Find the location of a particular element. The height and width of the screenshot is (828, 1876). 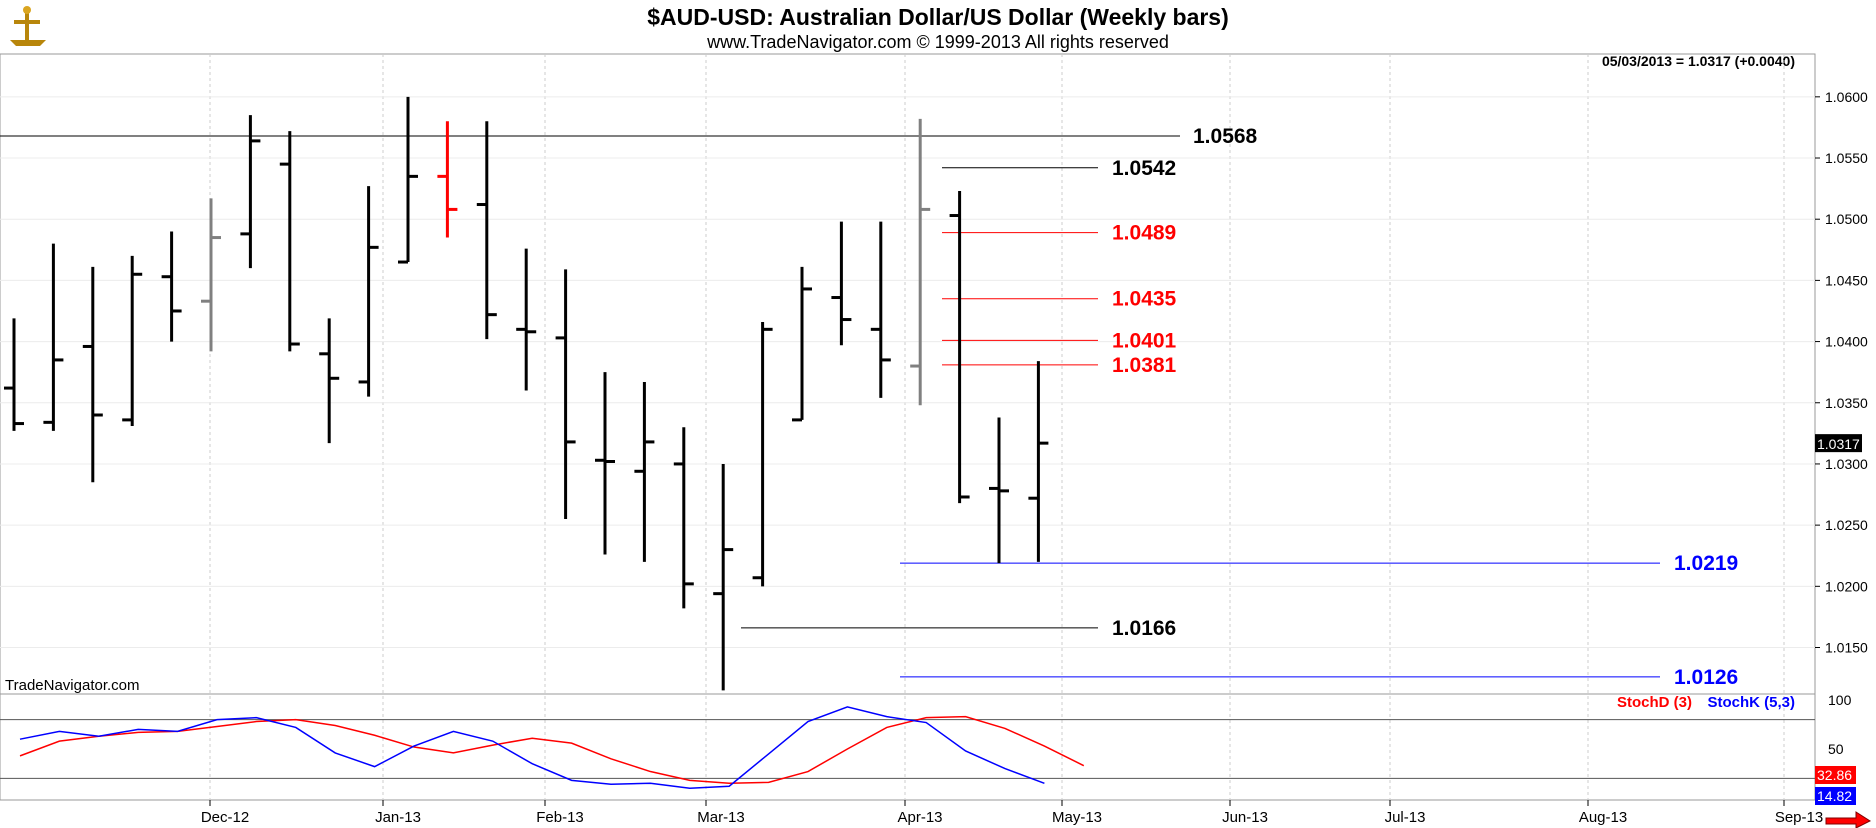

axis-tick-label: 1.0250 is located at coordinates (1846, 525).